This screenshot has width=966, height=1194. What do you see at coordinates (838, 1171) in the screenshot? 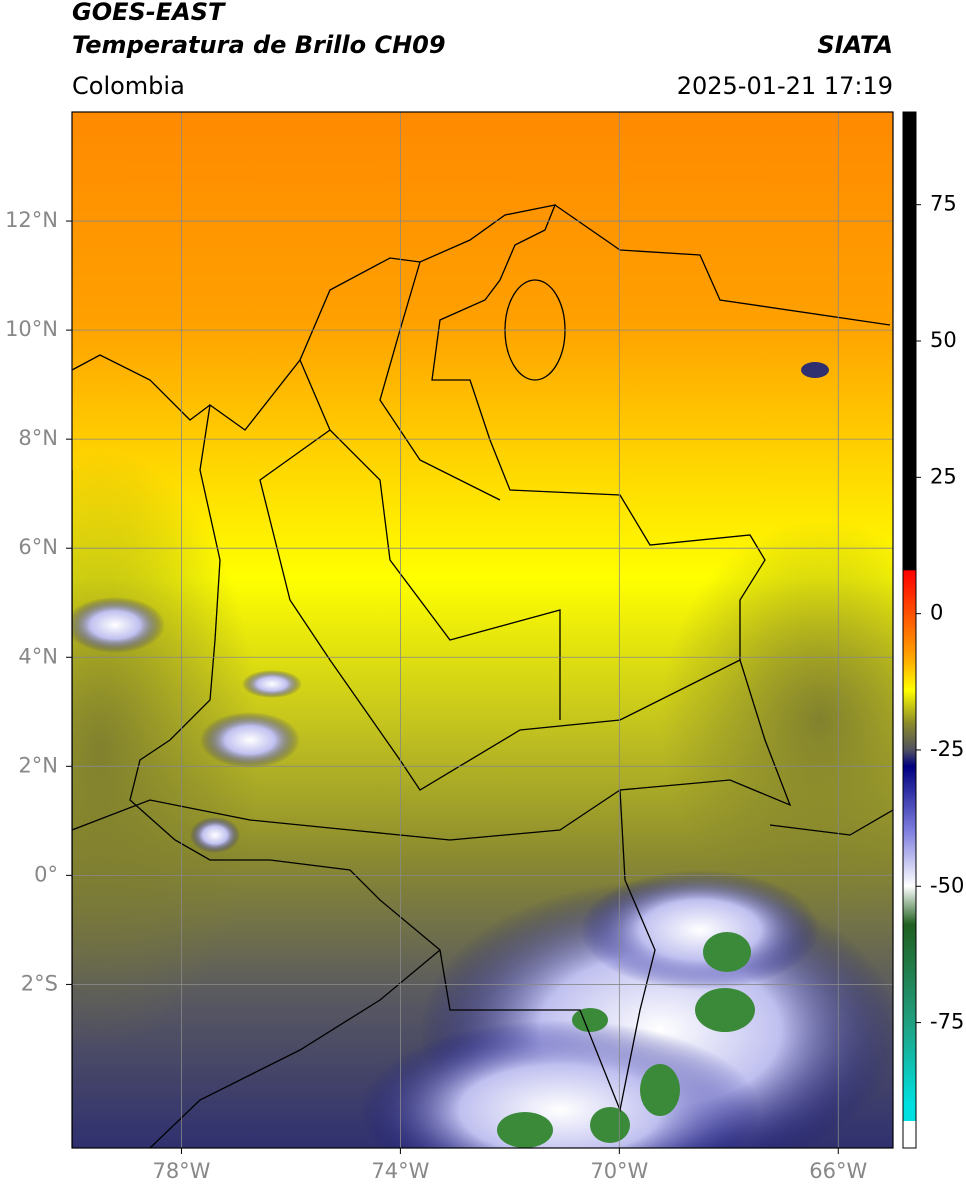
I see `x-tick-label: 66°W` at bounding box center [838, 1171].